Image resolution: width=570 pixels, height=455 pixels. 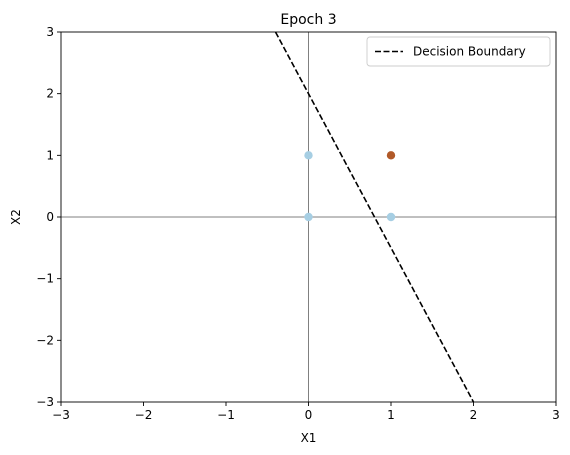 What do you see at coordinates (16, 217) in the screenshot?
I see `y-axis-label: X2` at bounding box center [16, 217].